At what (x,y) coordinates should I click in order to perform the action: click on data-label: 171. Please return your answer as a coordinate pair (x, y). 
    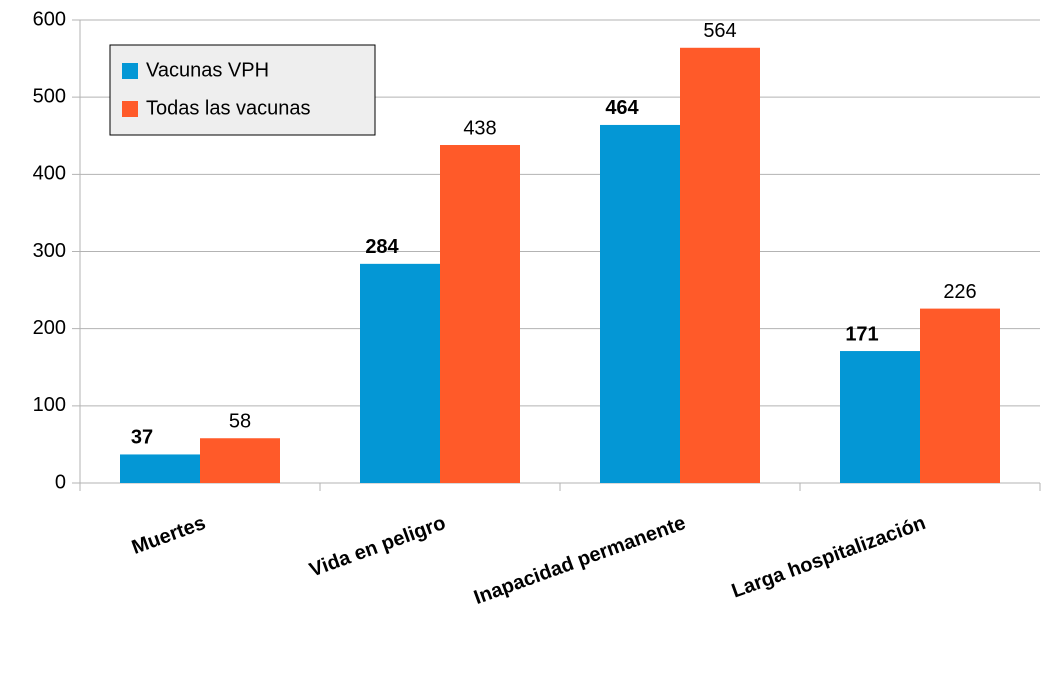
    Looking at the image, I should click on (861, 334).